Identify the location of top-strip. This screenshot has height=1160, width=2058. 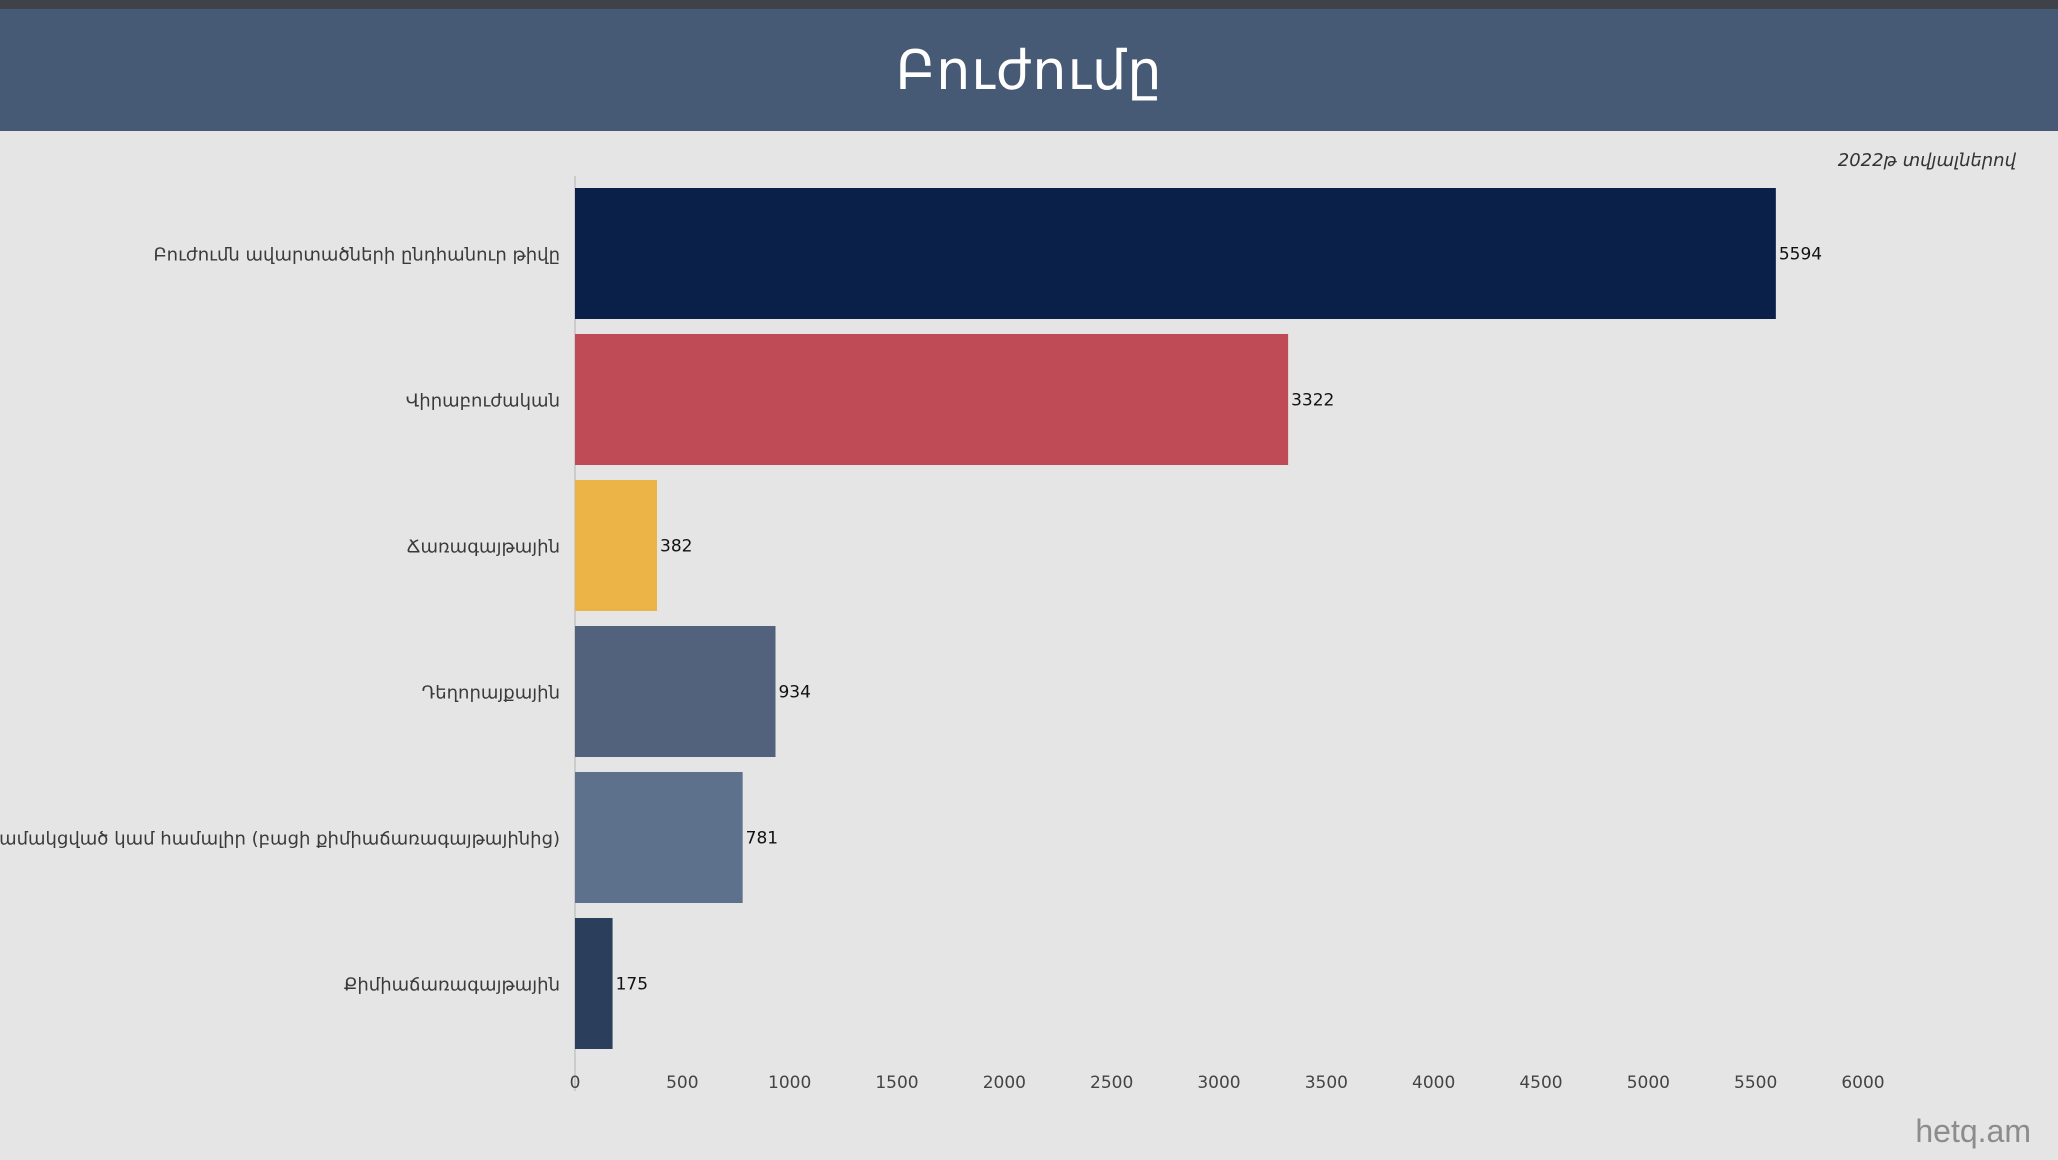
(1029, 4).